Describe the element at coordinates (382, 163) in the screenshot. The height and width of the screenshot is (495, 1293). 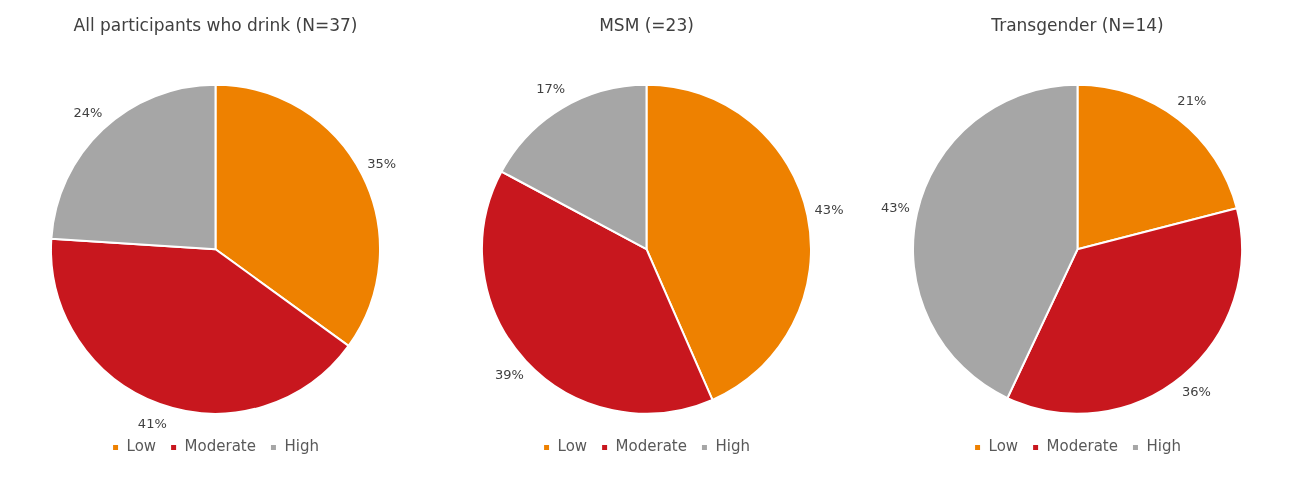
I see `data-label: 35%` at that location.